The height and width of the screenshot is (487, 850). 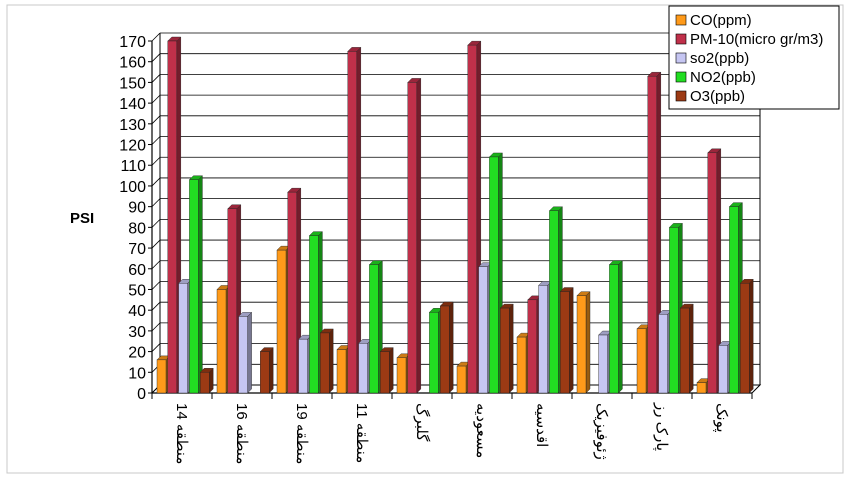 I want to click on y-tick-label: 120, so click(x=132, y=146).